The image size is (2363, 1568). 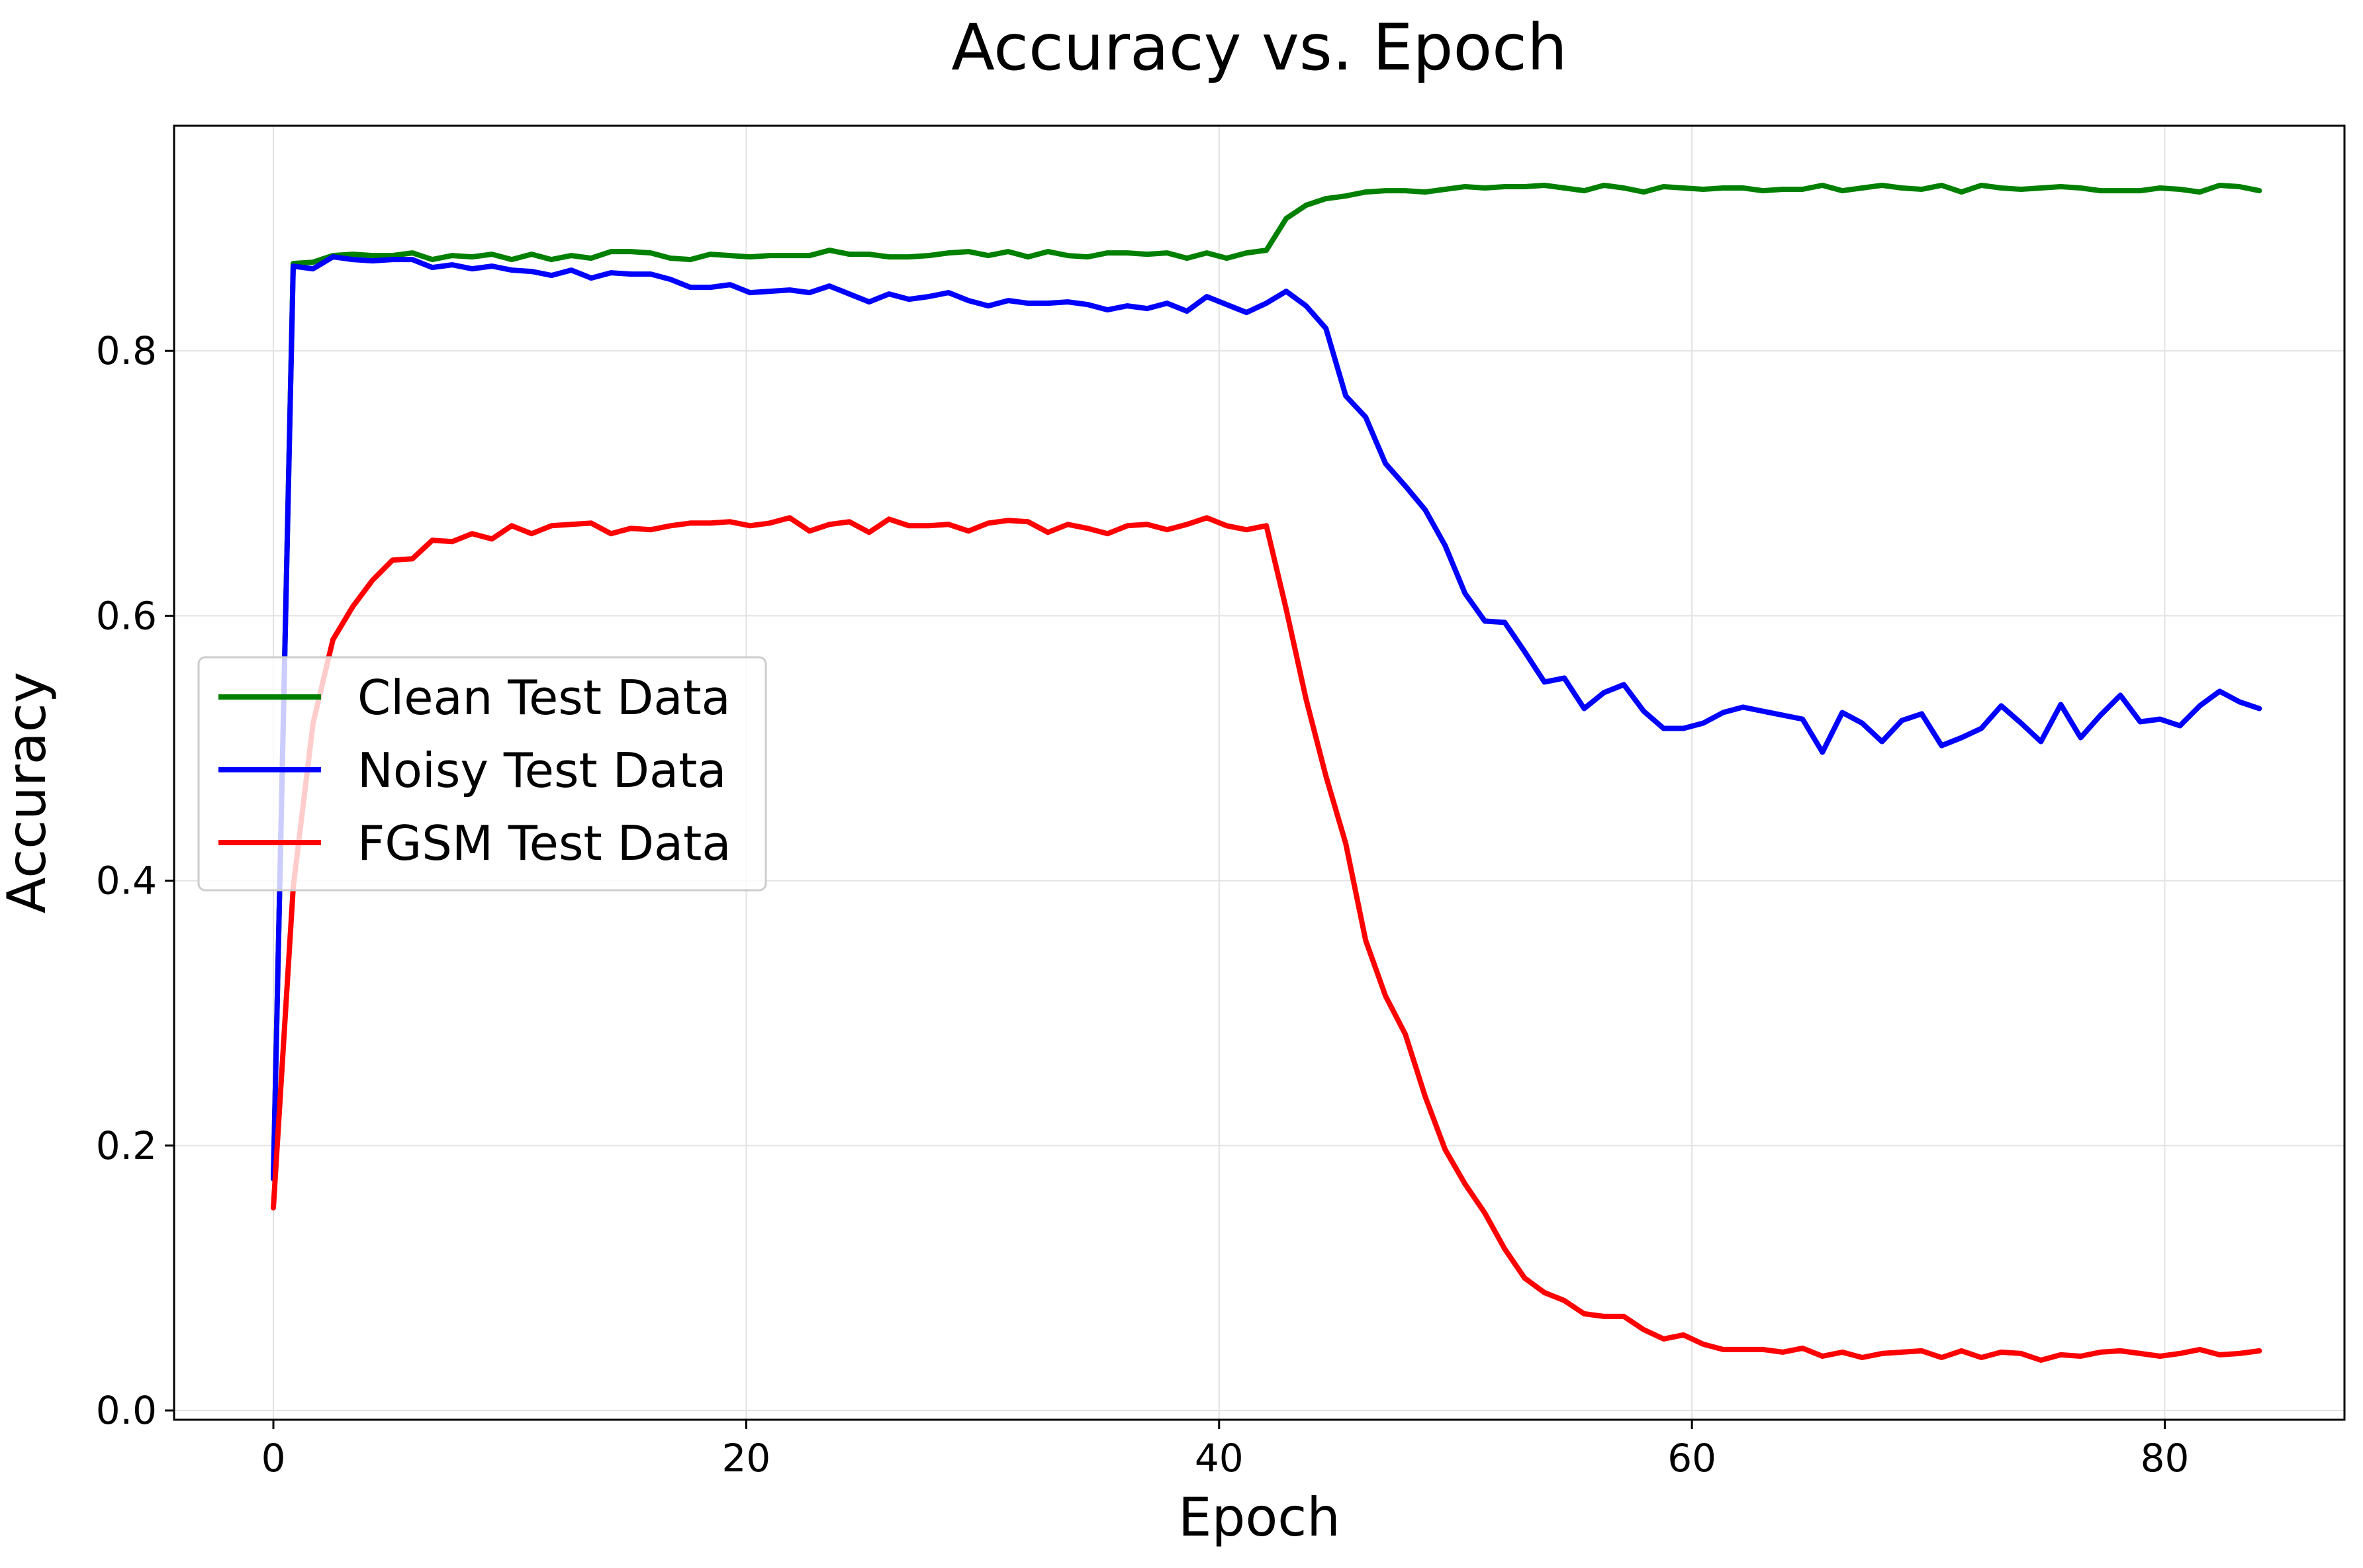 I want to click on x-tick-label: 20, so click(x=745, y=1458).